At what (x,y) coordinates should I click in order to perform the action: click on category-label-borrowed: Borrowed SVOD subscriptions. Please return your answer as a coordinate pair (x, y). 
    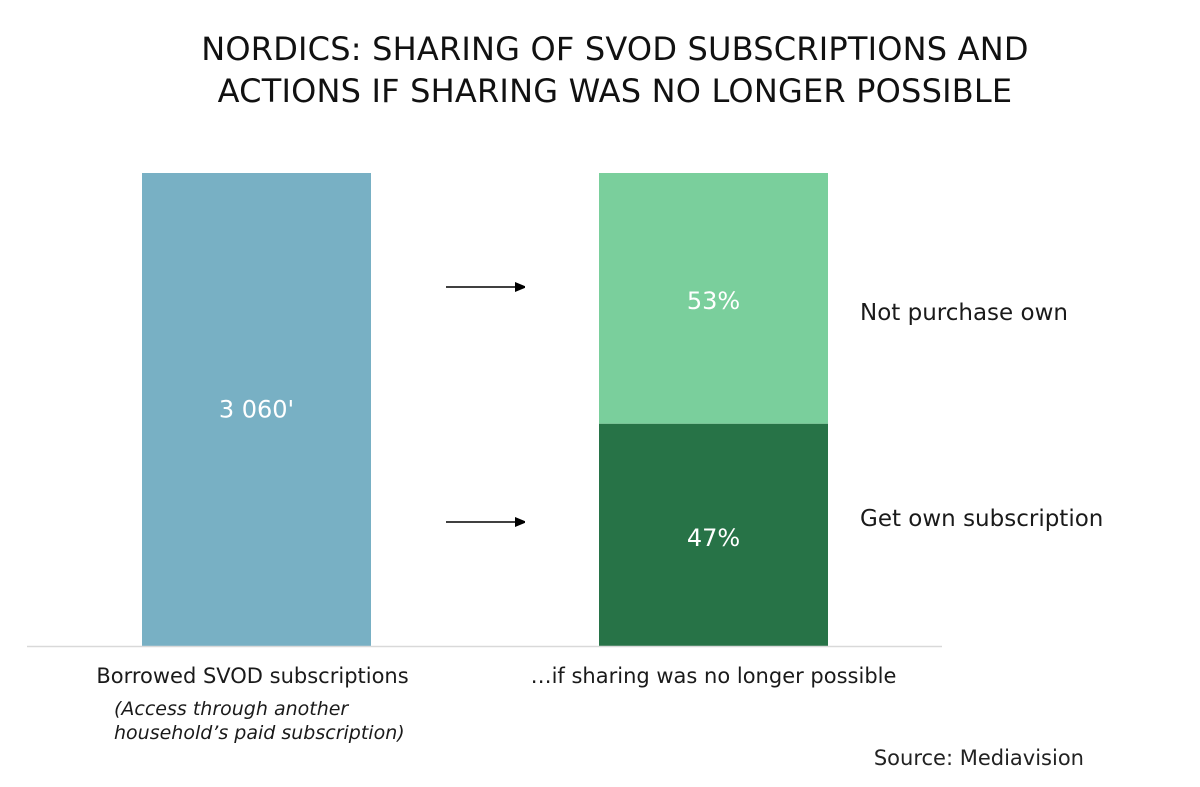
    Looking at the image, I should click on (252, 676).